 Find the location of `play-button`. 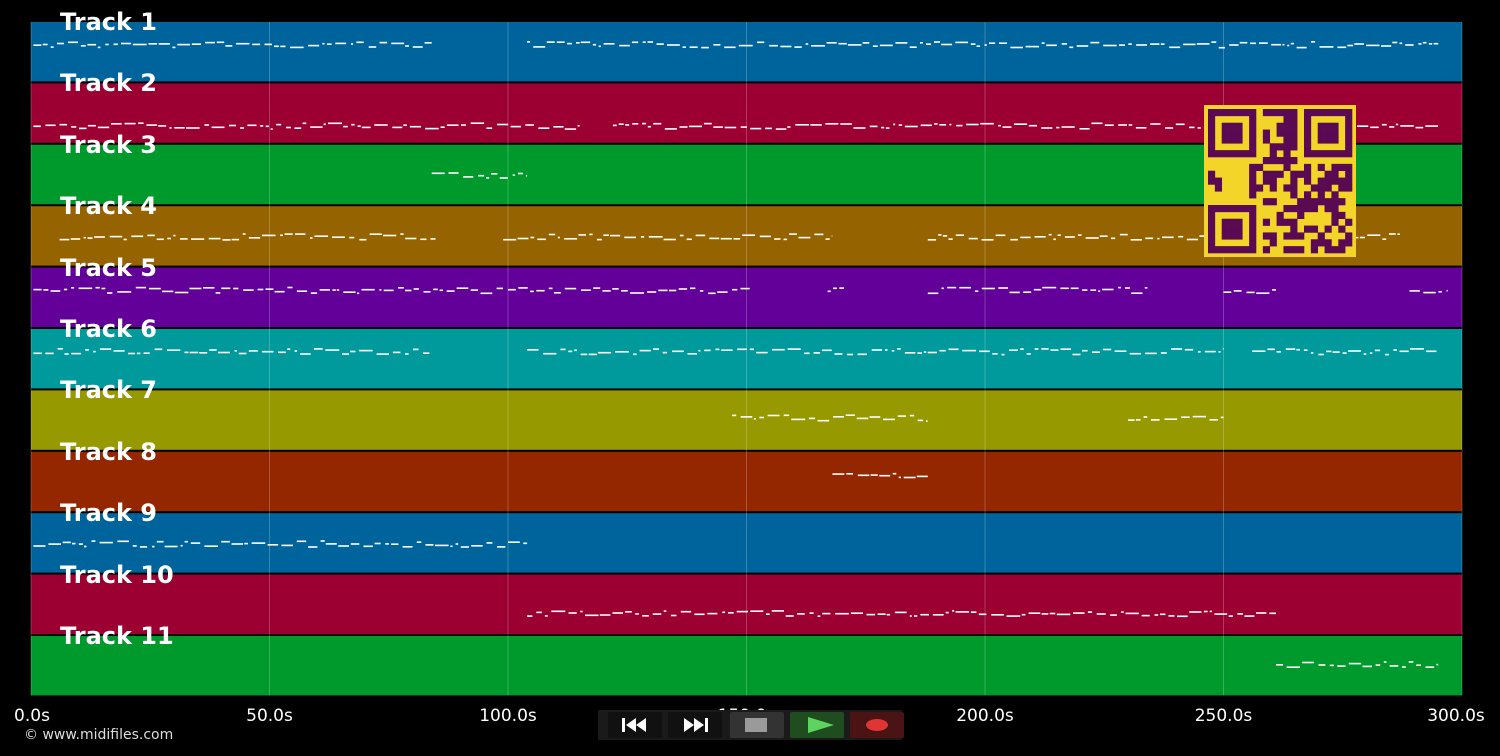

play-button is located at coordinates (817, 725).